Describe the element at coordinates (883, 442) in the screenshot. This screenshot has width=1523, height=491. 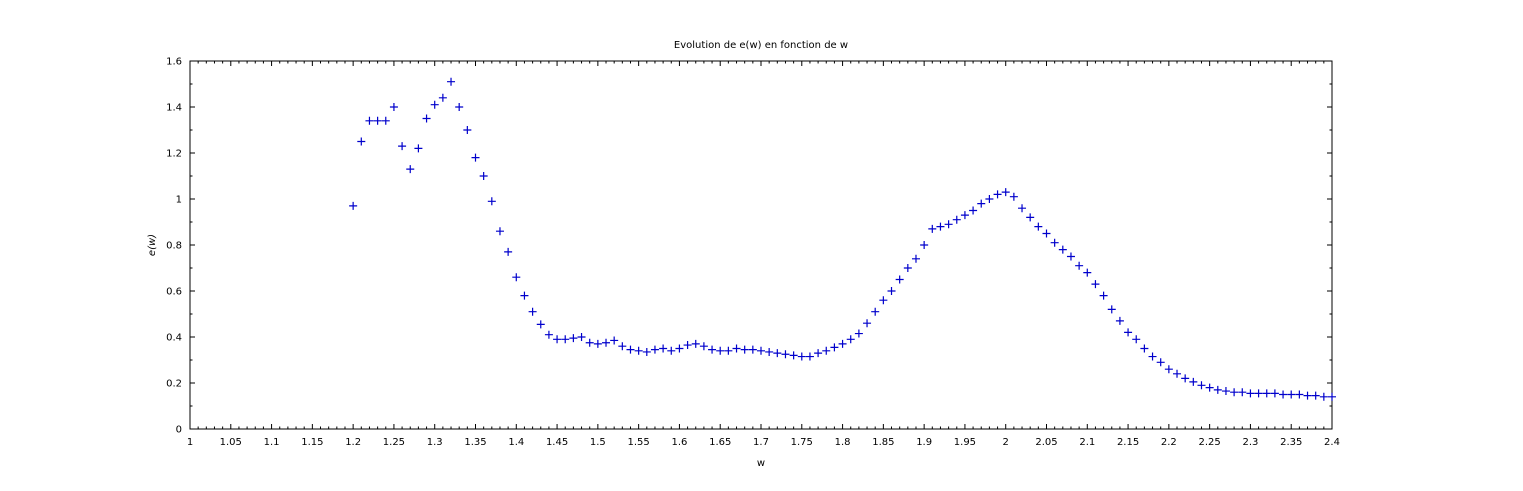
I see `x-tick-label: 1.85` at that location.